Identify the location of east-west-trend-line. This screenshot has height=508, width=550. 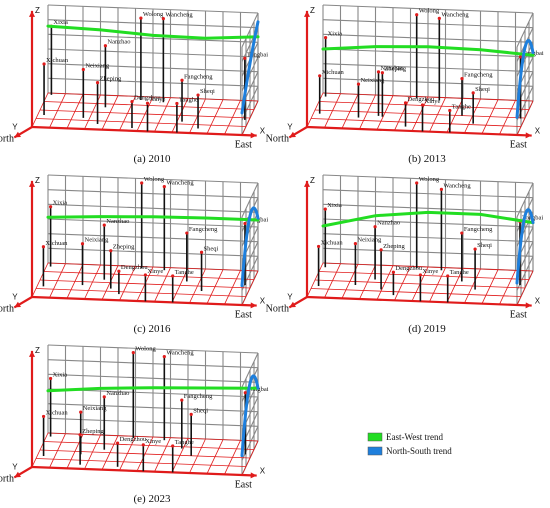
(153, 389).